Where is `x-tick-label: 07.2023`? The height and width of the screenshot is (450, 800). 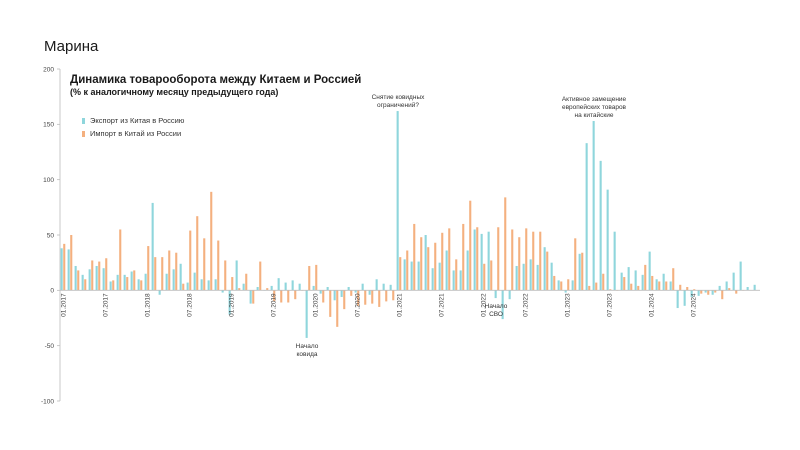 x-tick-label: 07.2023 is located at coordinates (610, 305).